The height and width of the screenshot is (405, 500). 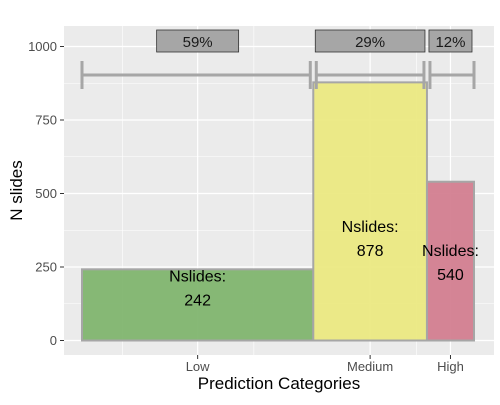 What do you see at coordinates (197, 300) in the screenshot?
I see `bar-value-label: 242` at bounding box center [197, 300].